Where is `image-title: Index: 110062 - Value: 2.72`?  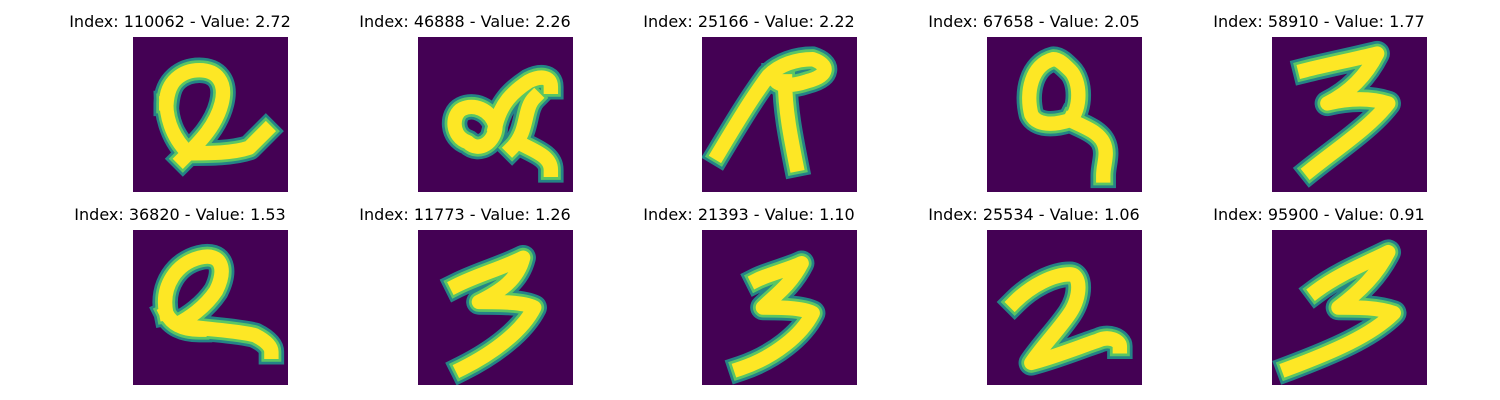
image-title: Index: 110062 - Value: 2.72 is located at coordinates (180, 21).